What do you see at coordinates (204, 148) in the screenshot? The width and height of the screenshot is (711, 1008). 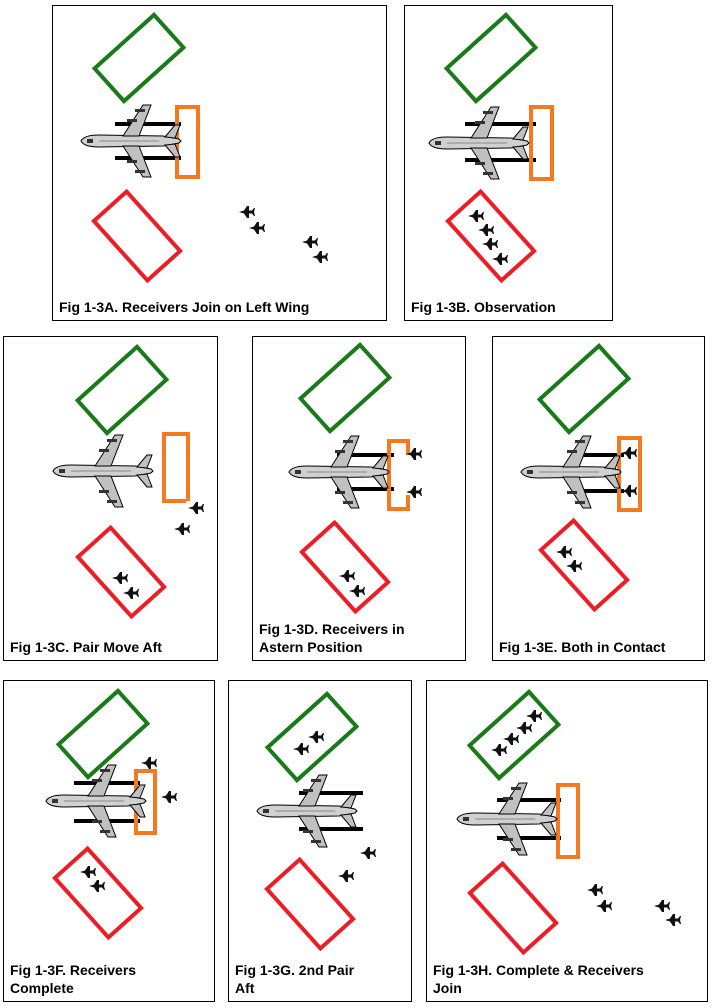 I see `diagram-a` at bounding box center [204, 148].